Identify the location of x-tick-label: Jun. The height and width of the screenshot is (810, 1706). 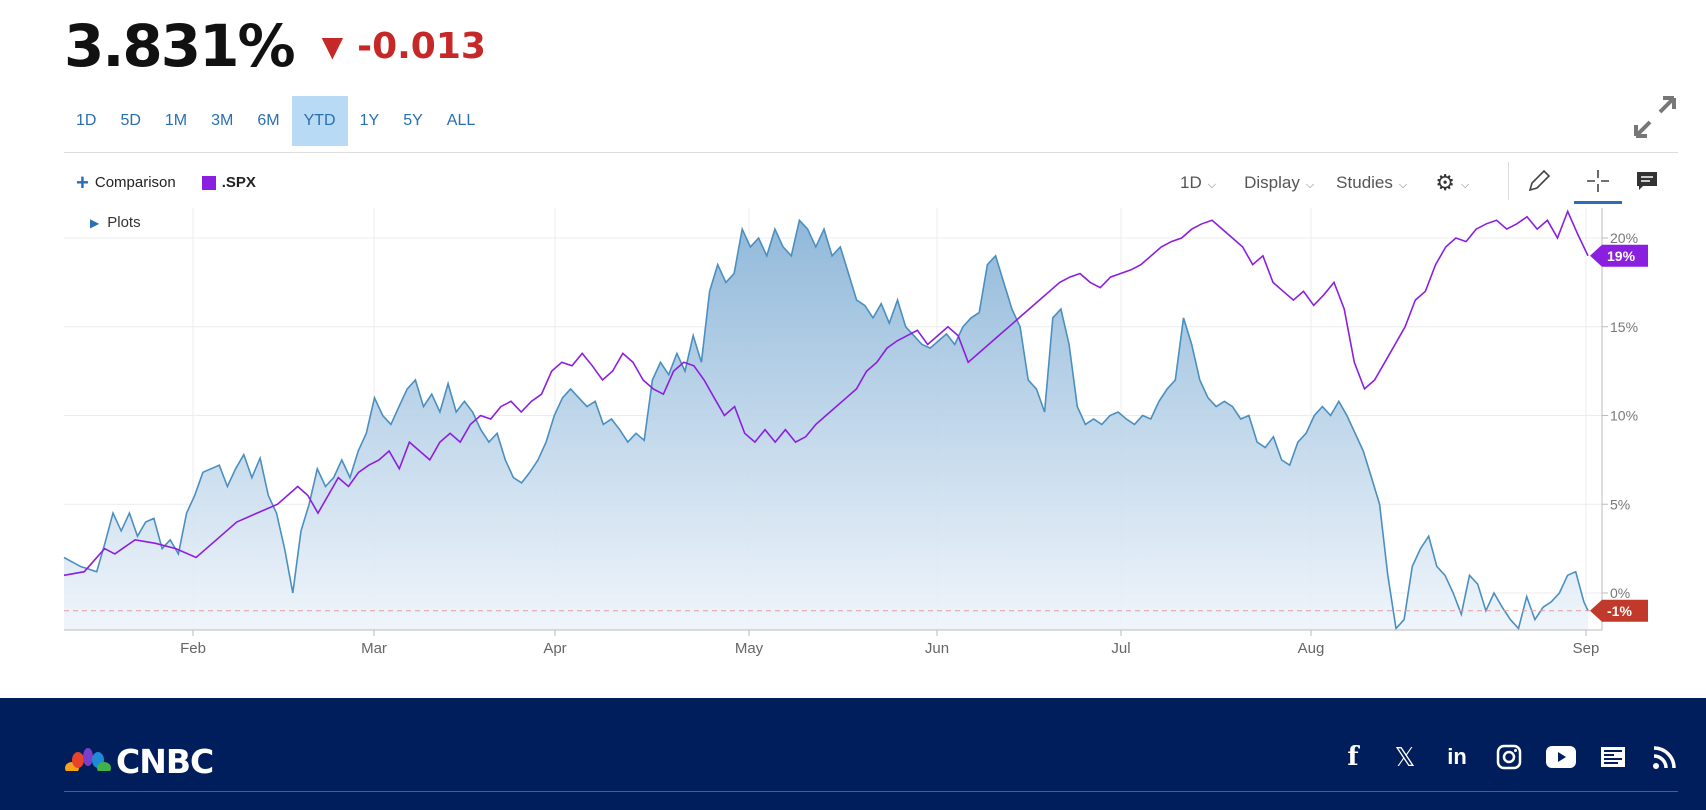
(937, 648).